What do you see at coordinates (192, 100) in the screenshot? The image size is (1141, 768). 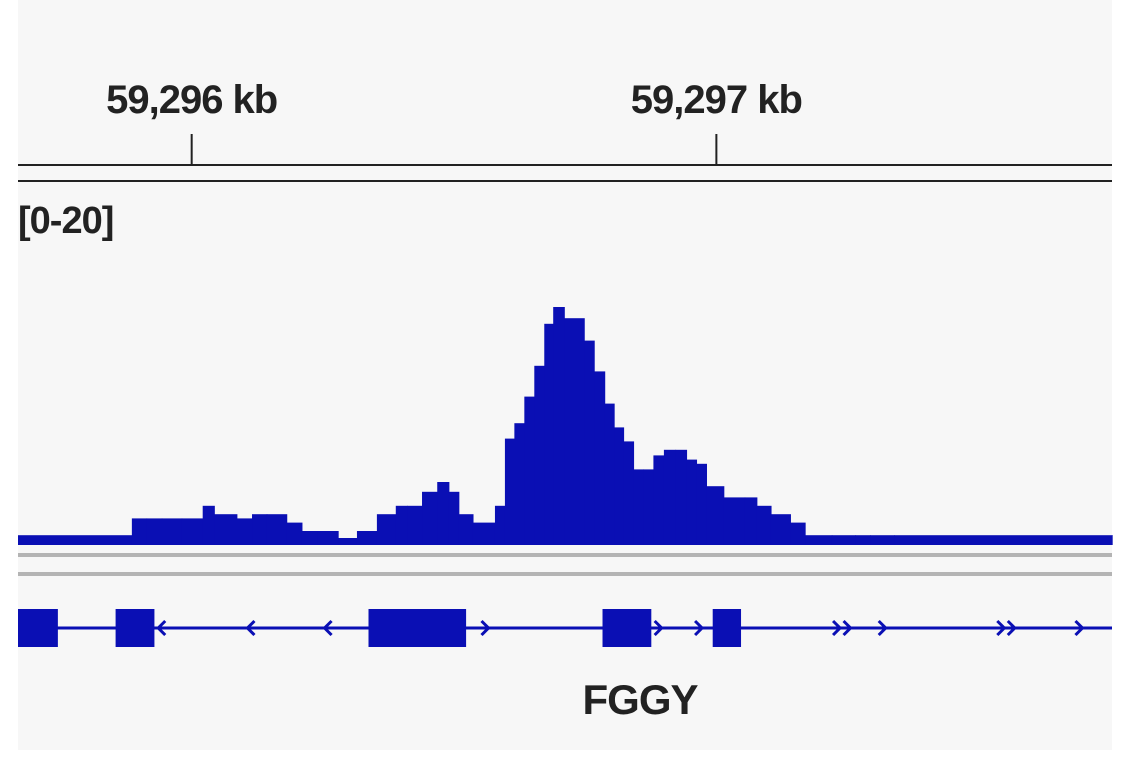 I see `ruler-tick-label: 59,296 kb` at bounding box center [192, 100].